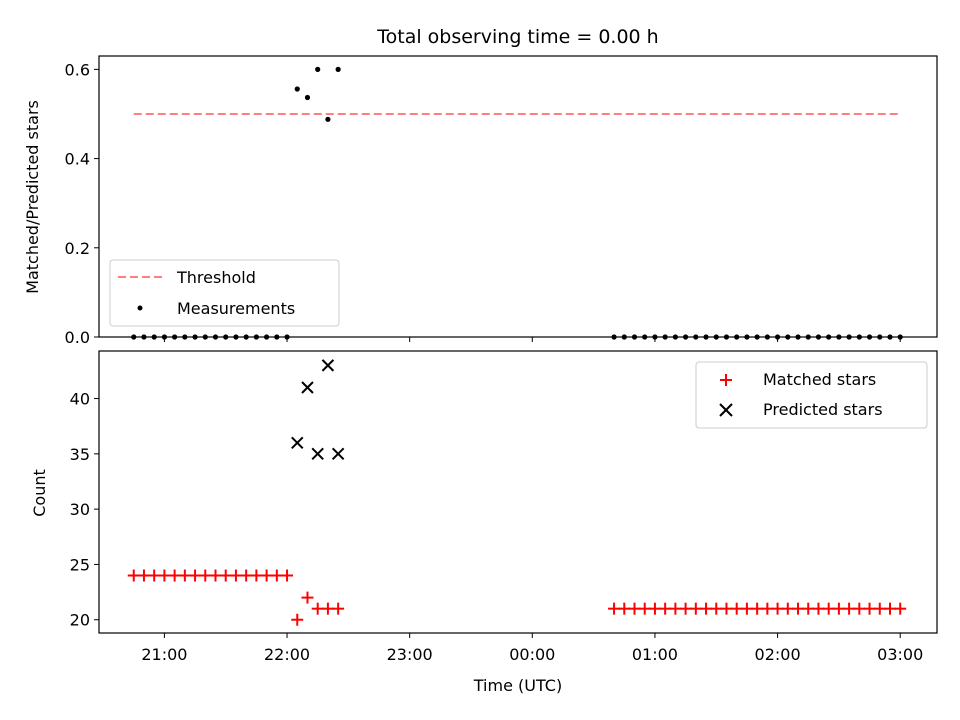  Describe the element at coordinates (140, 308) in the screenshot. I see `legend-measurements-swatch` at that location.